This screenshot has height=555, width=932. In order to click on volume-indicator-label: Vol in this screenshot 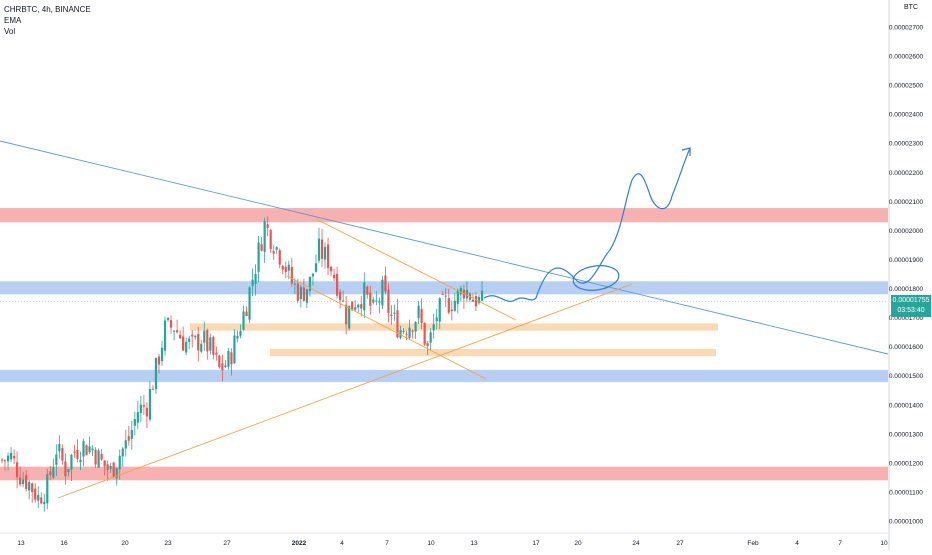, I will do `click(10, 31)`.